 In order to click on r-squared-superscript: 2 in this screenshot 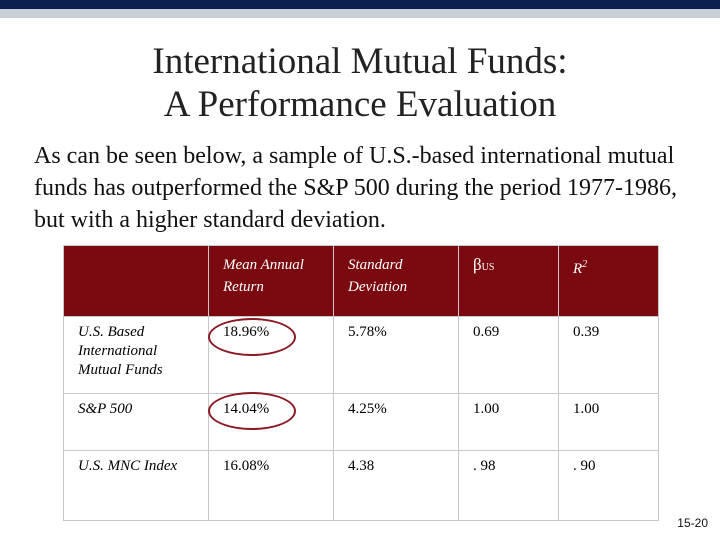, I will do `click(585, 264)`.